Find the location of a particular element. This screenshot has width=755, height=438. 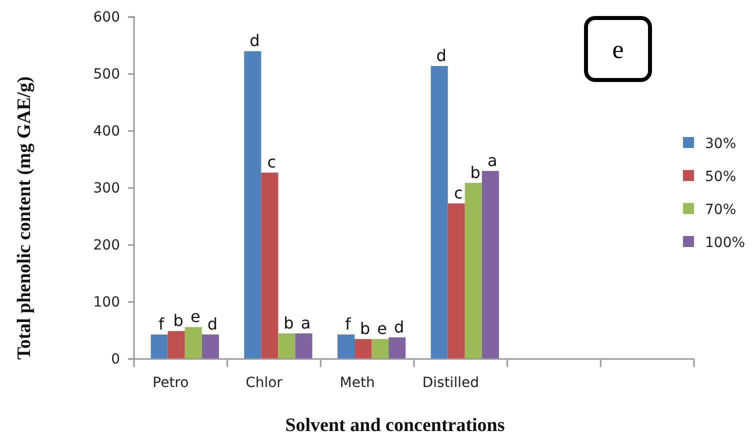

annotation: e is located at coordinates (618, 49).